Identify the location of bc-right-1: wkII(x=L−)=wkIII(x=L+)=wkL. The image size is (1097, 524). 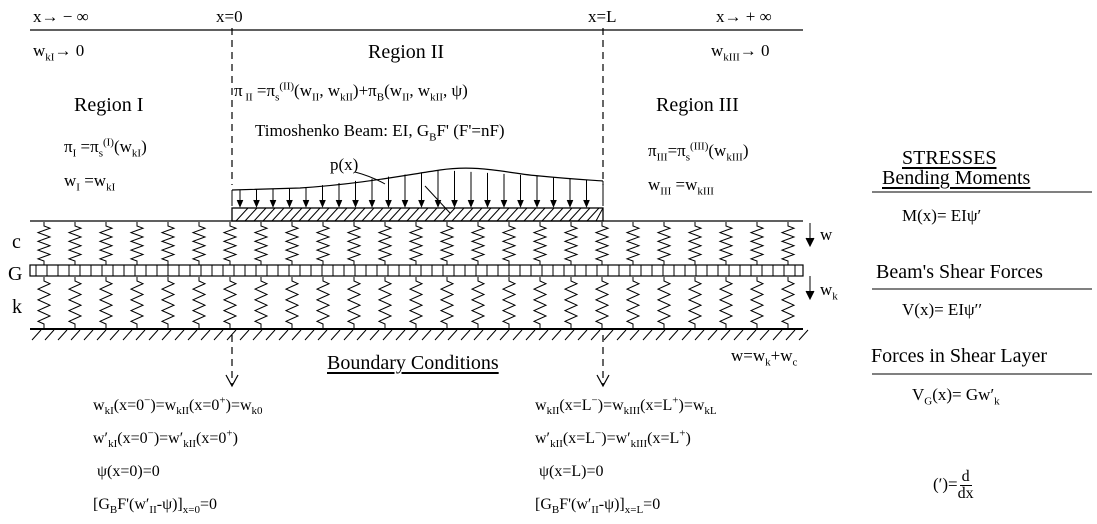
(626, 406).